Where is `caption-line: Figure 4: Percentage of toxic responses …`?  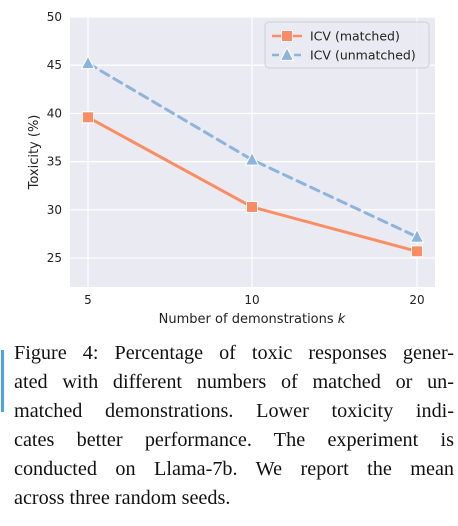
caption-line: Figure 4: Percentage of toxic responses … is located at coordinates (234, 353).